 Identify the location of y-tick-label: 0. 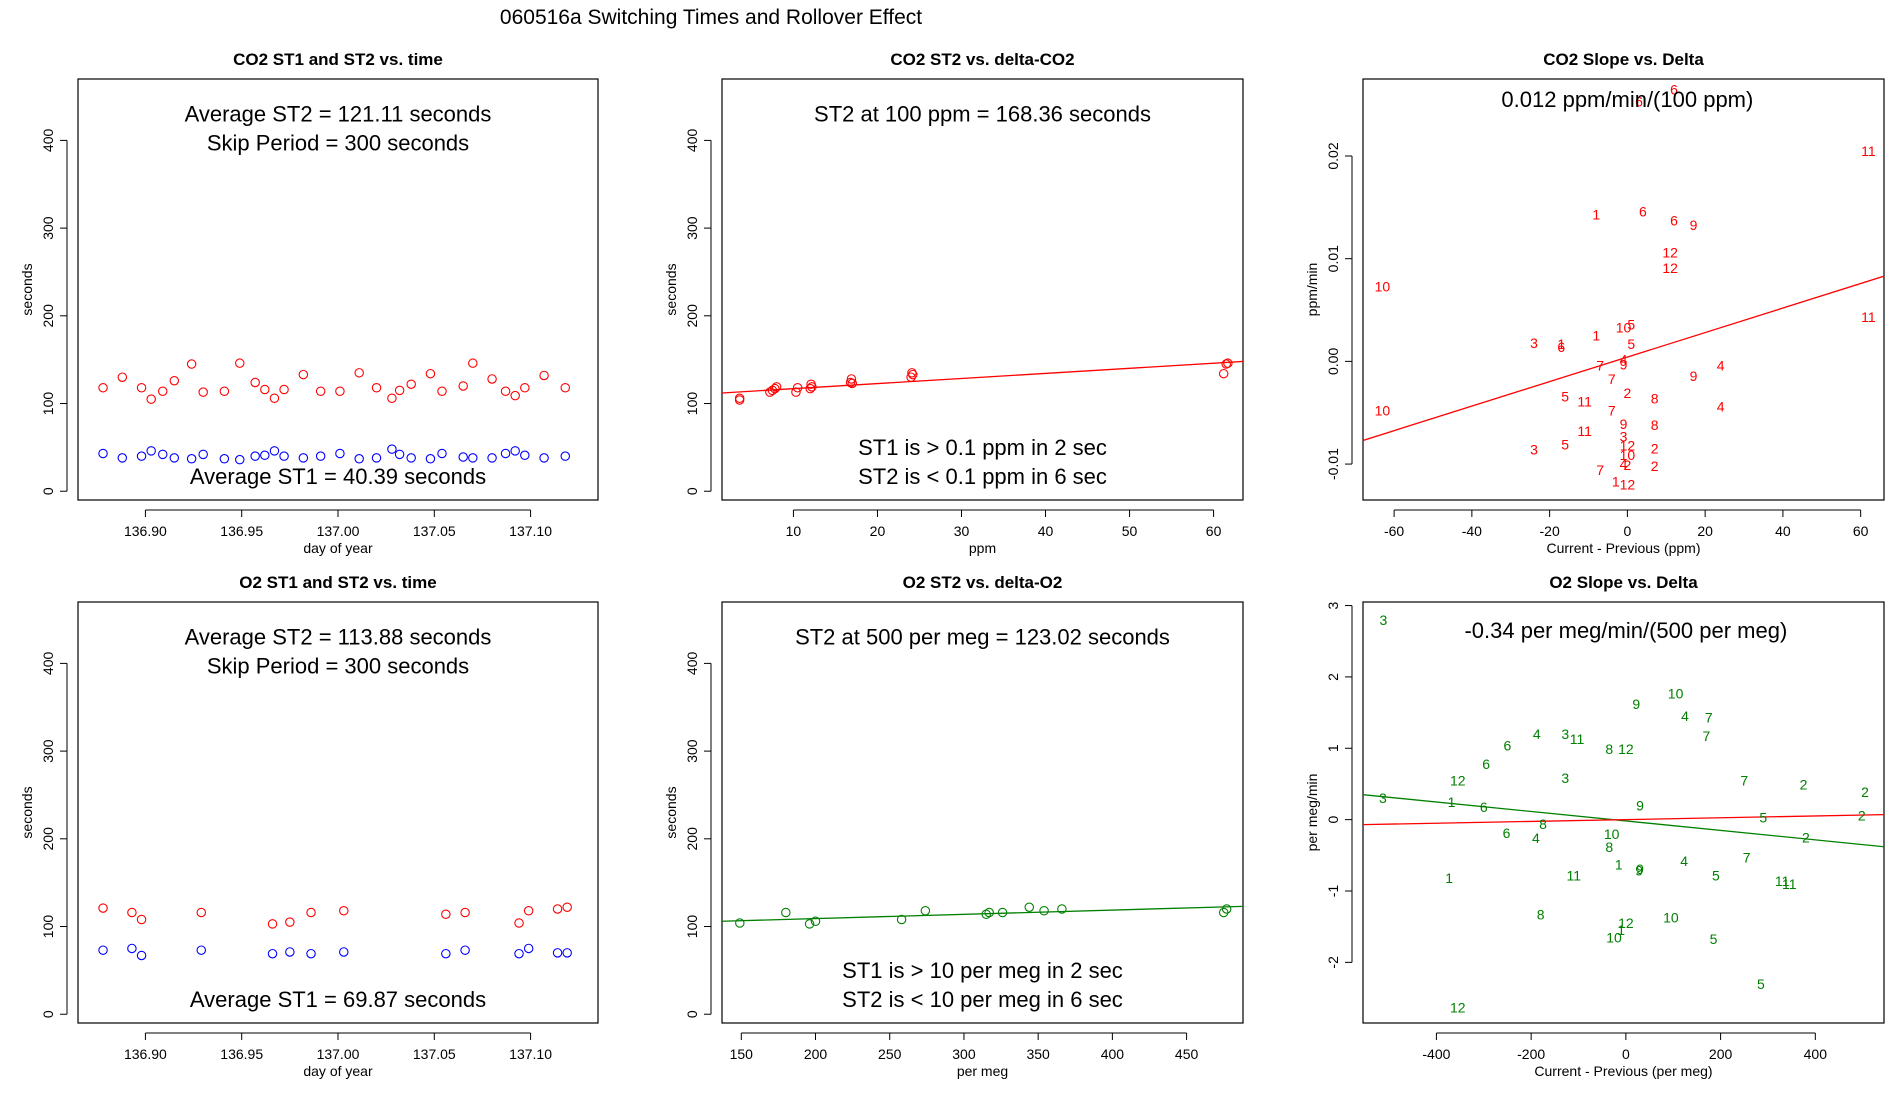
(48, 491).